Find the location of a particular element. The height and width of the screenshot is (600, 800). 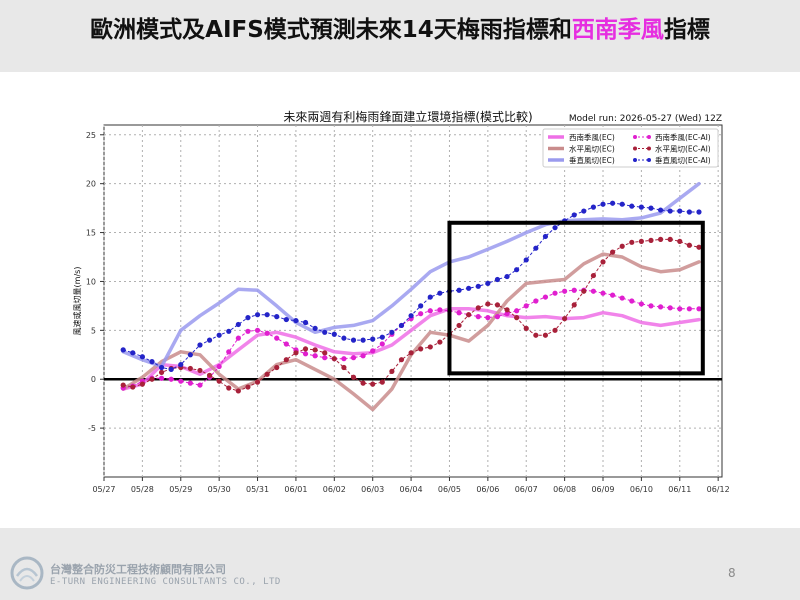

slide-title: 歐洲模式及AIFS模式預測未來14天梅雨指標和西南季風指標 is located at coordinates (400, 27).